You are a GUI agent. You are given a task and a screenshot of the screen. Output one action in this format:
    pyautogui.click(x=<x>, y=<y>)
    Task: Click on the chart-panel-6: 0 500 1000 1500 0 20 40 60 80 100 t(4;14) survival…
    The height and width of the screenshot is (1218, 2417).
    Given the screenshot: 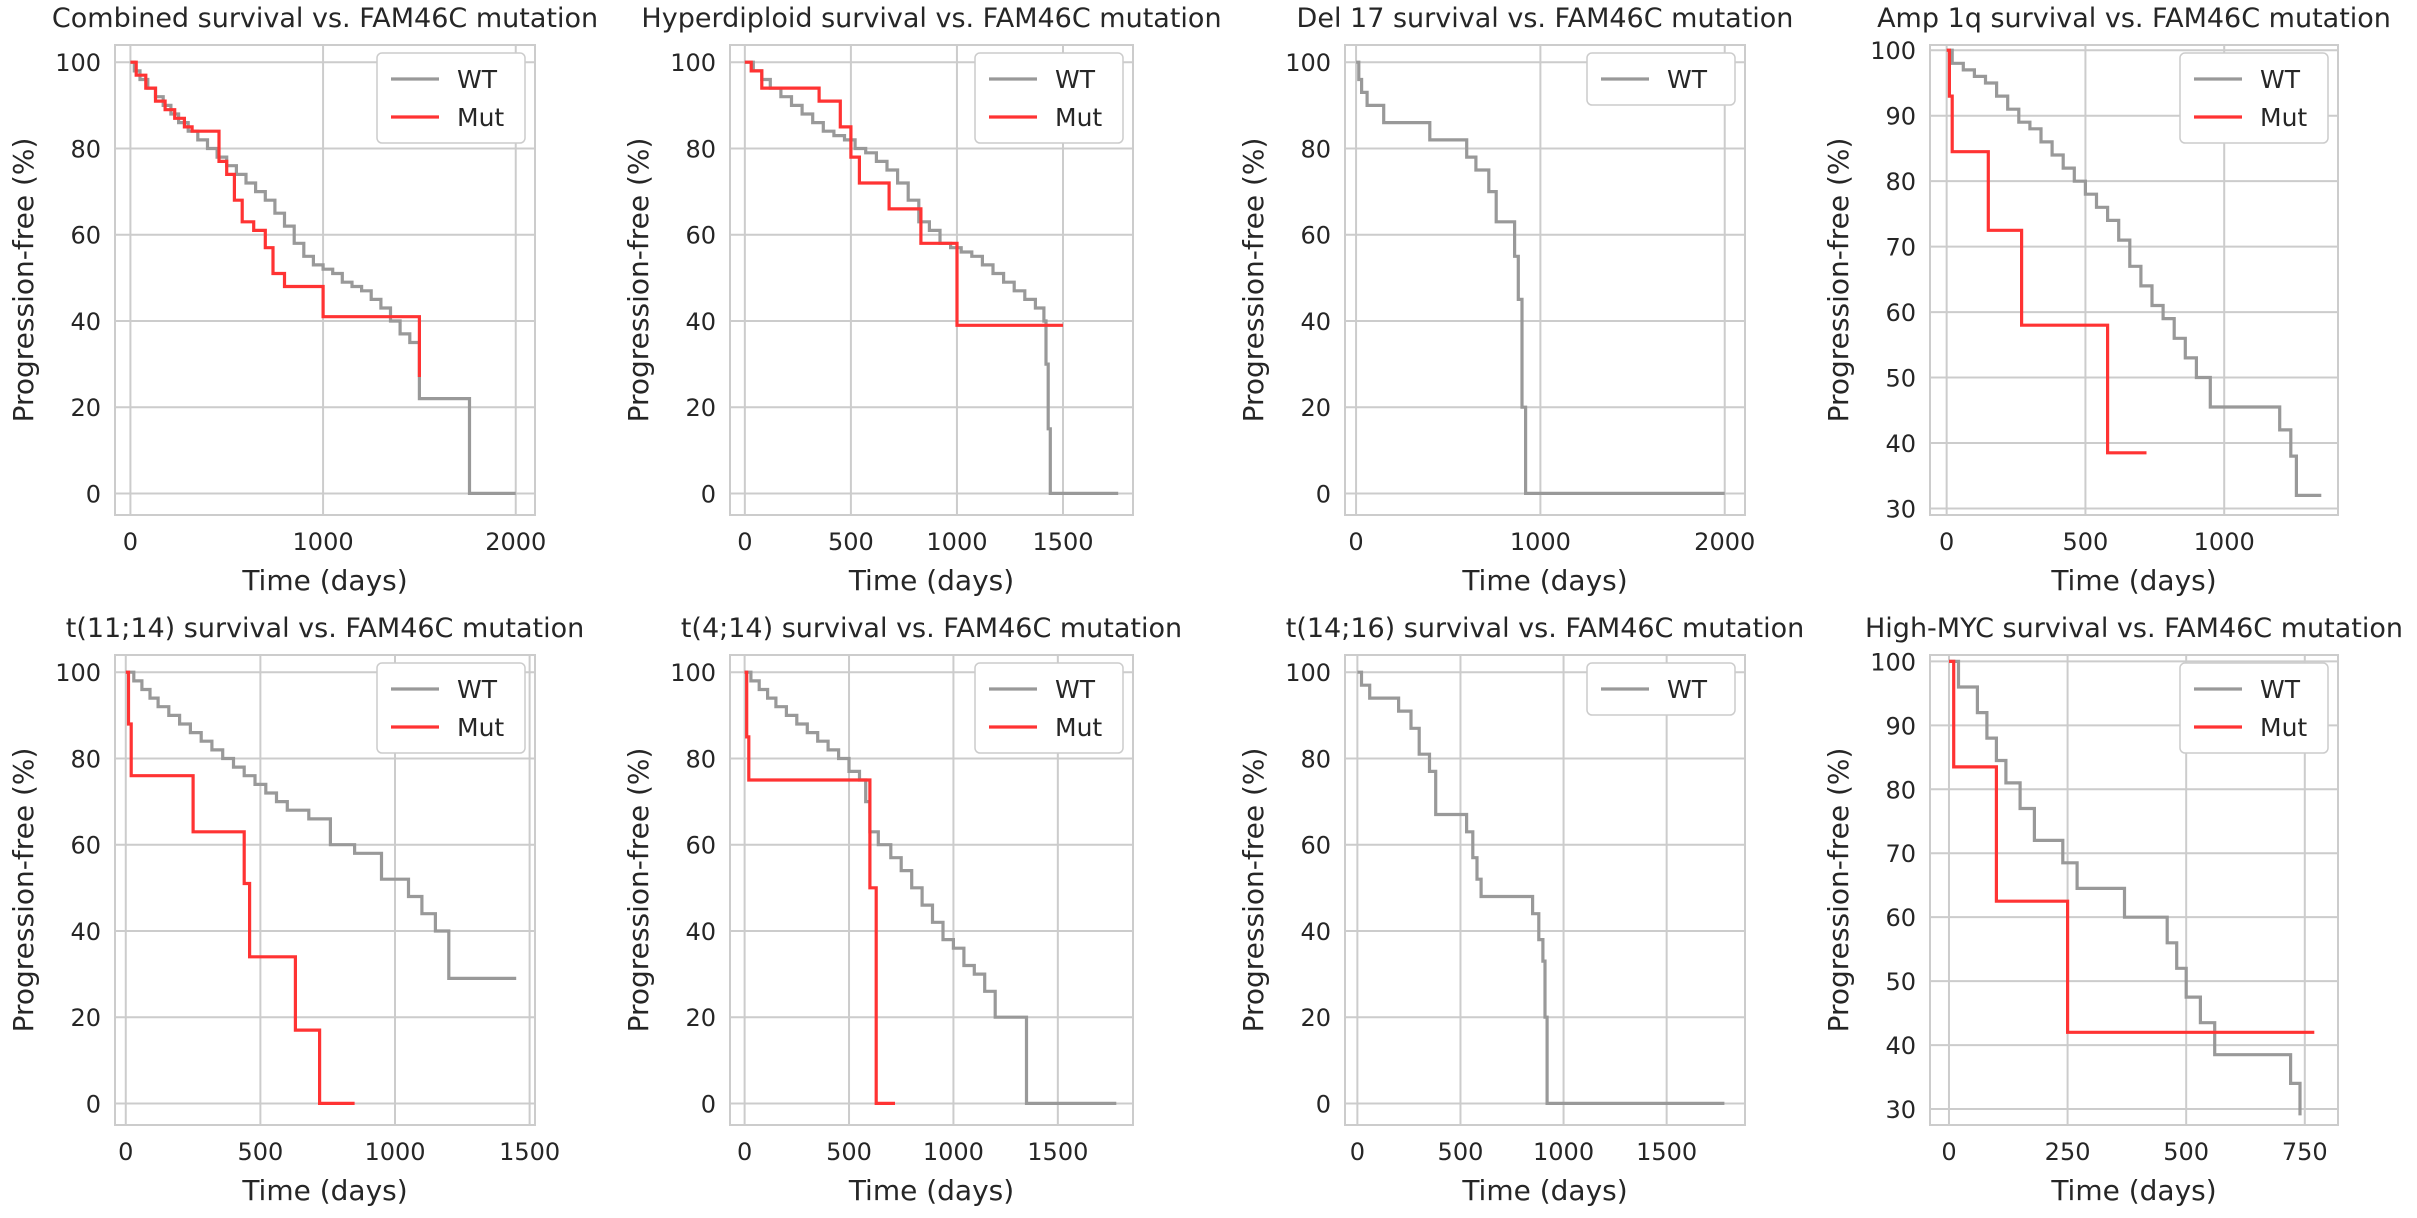 What is the action you would take?
    pyautogui.click(x=902, y=910)
    